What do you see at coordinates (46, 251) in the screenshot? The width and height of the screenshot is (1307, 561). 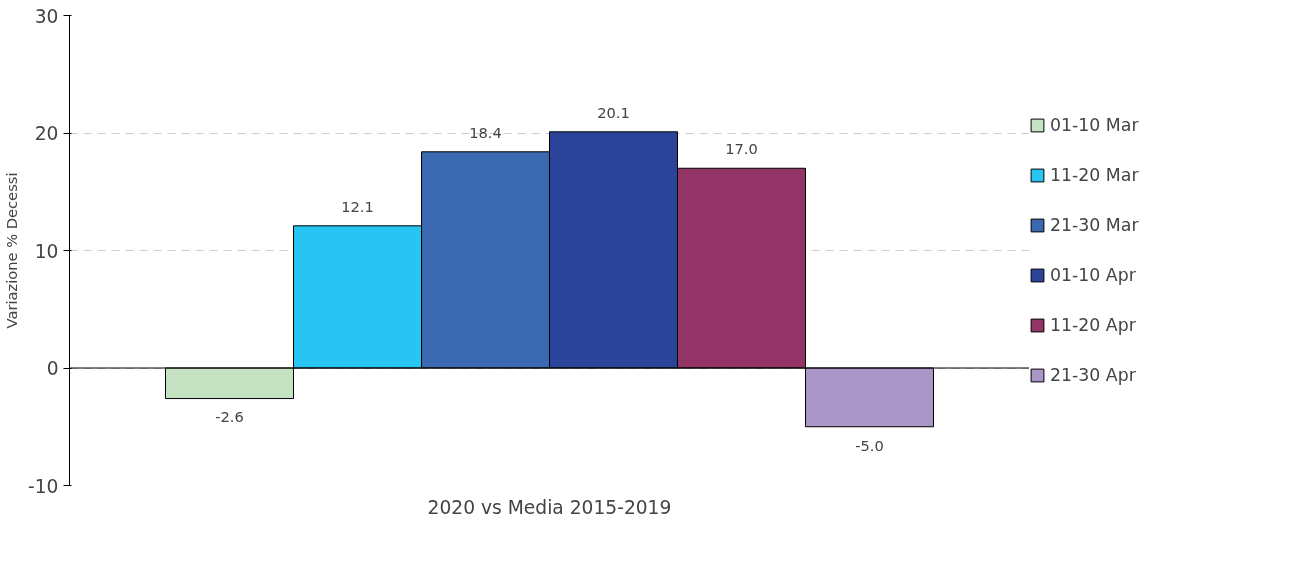 I see `y-tick-label: 10` at bounding box center [46, 251].